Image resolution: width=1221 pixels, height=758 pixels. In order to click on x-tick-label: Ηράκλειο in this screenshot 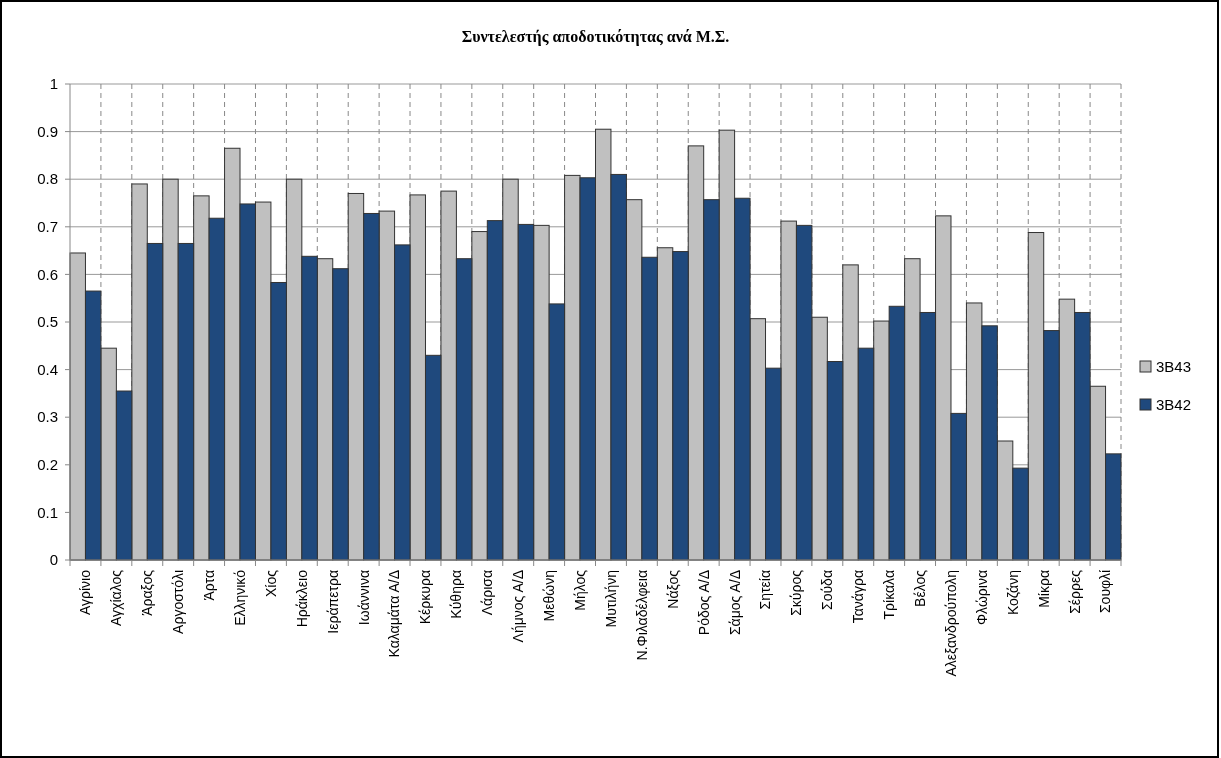, I will do `click(301, 598)`.